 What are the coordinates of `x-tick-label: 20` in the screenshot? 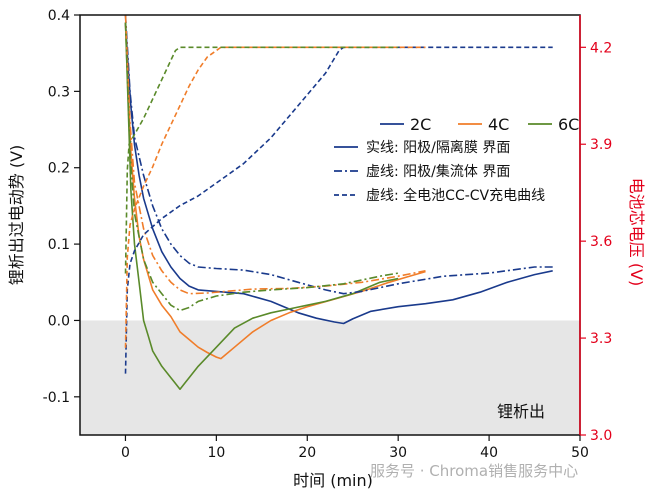 It's located at (307, 453).